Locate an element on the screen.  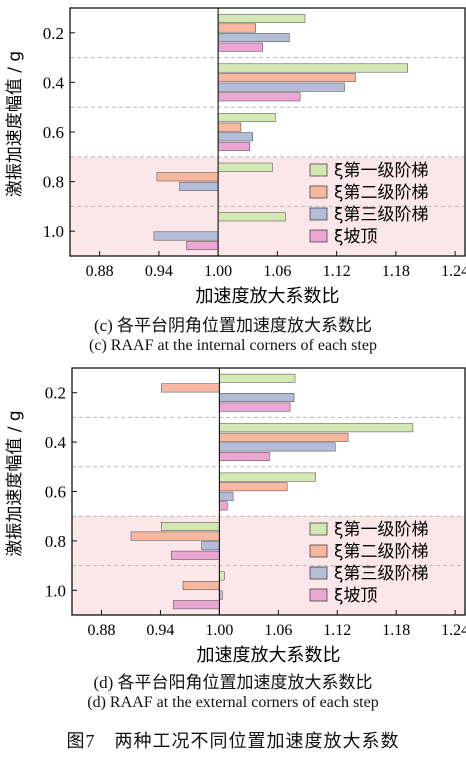
panel-c-caption-zh: (c) 各平台阴角位置加速度放大系数比 is located at coordinates (233, 325).